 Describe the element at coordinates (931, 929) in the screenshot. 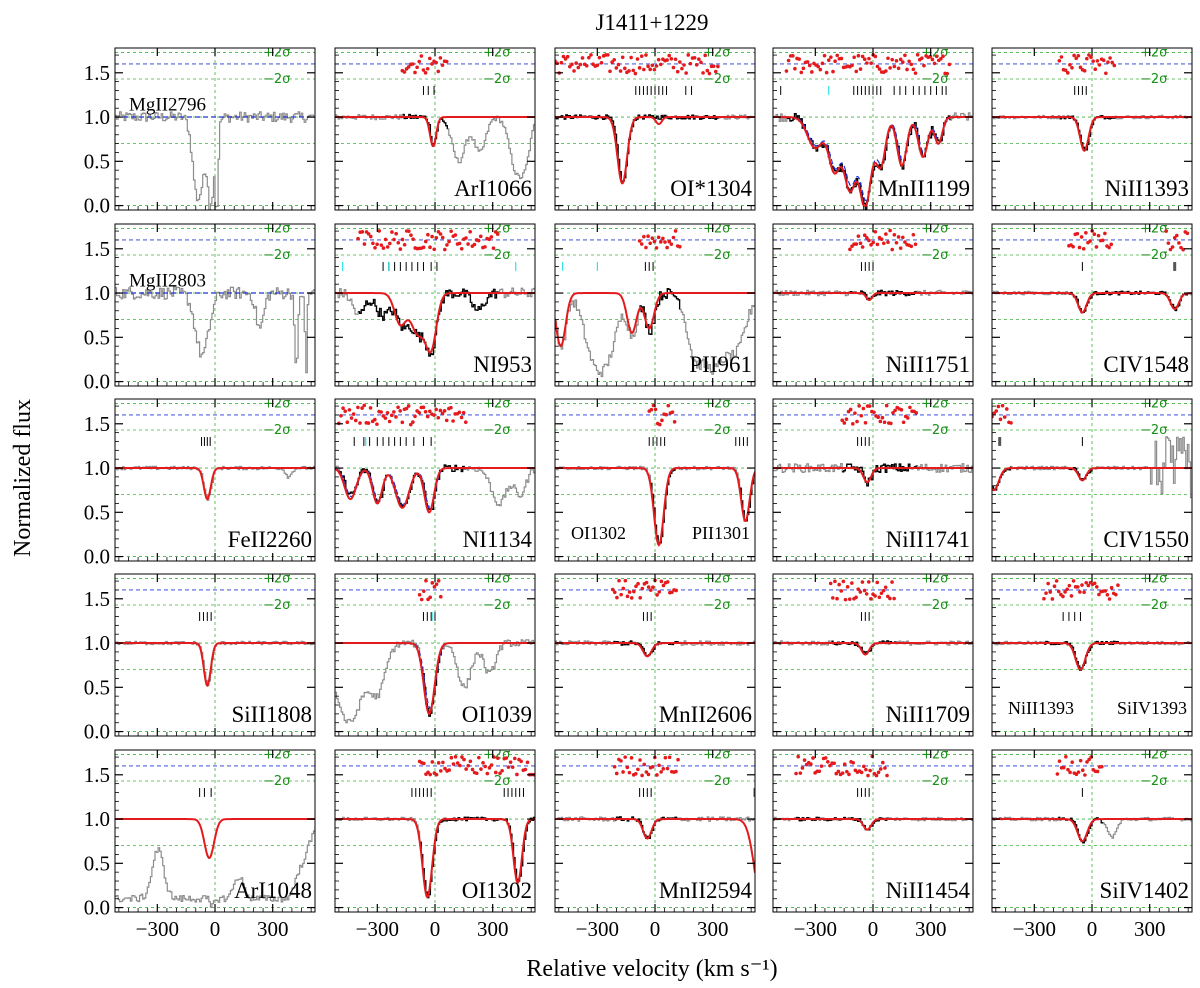

I see `x-tick-label: 300` at that location.